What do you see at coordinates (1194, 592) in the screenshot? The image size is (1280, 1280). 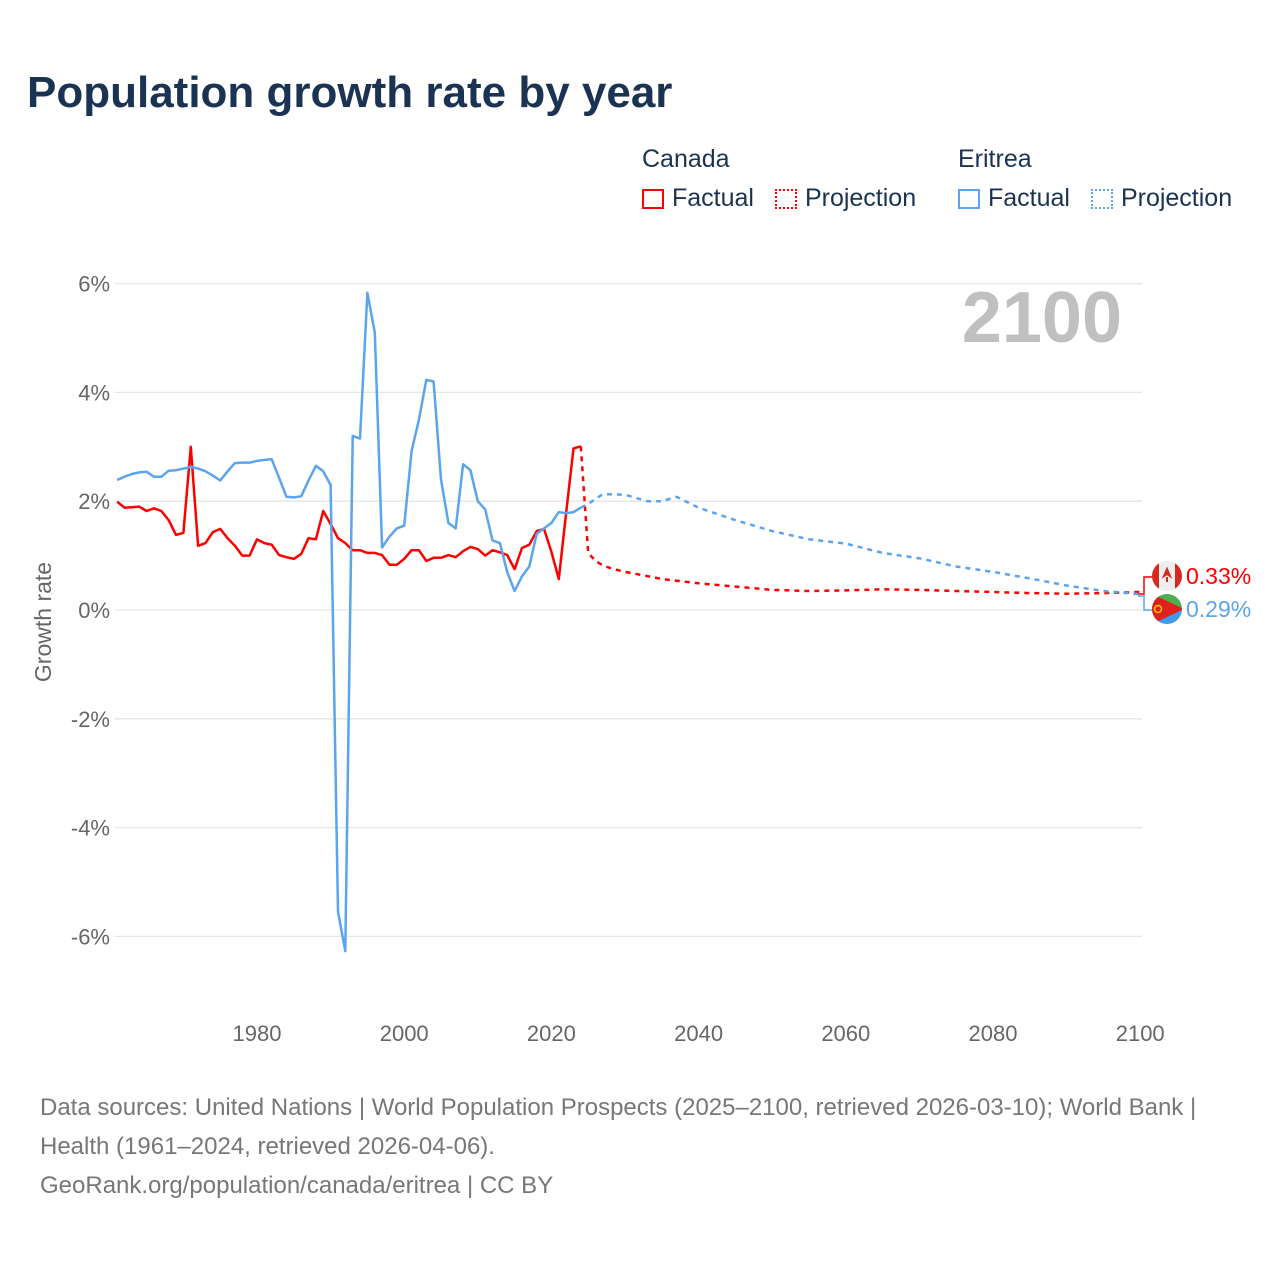 I see `end-labels: 0.33% 0.29%` at bounding box center [1194, 592].